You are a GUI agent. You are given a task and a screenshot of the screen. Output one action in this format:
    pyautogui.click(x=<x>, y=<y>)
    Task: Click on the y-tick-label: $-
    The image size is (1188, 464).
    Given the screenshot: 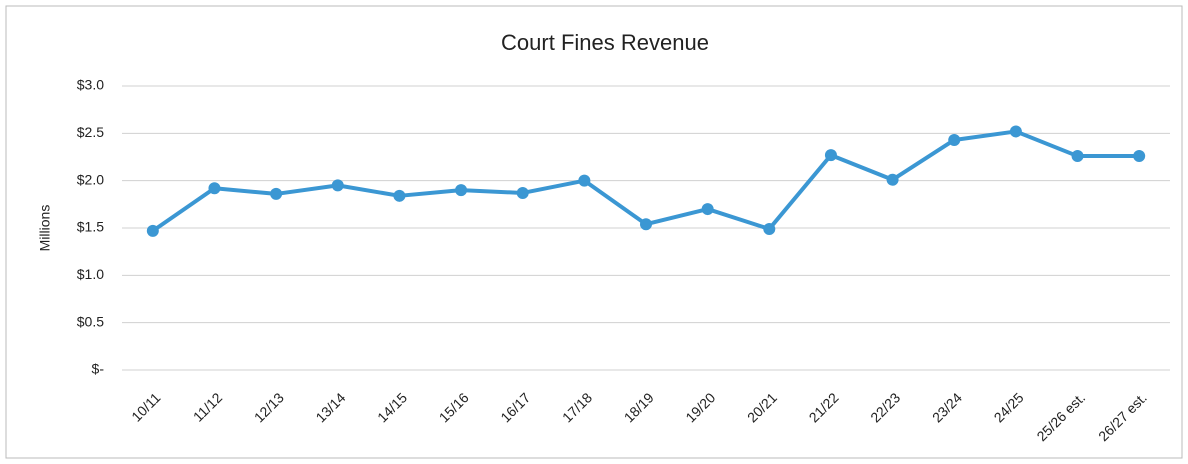 What is the action you would take?
    pyautogui.click(x=98, y=369)
    